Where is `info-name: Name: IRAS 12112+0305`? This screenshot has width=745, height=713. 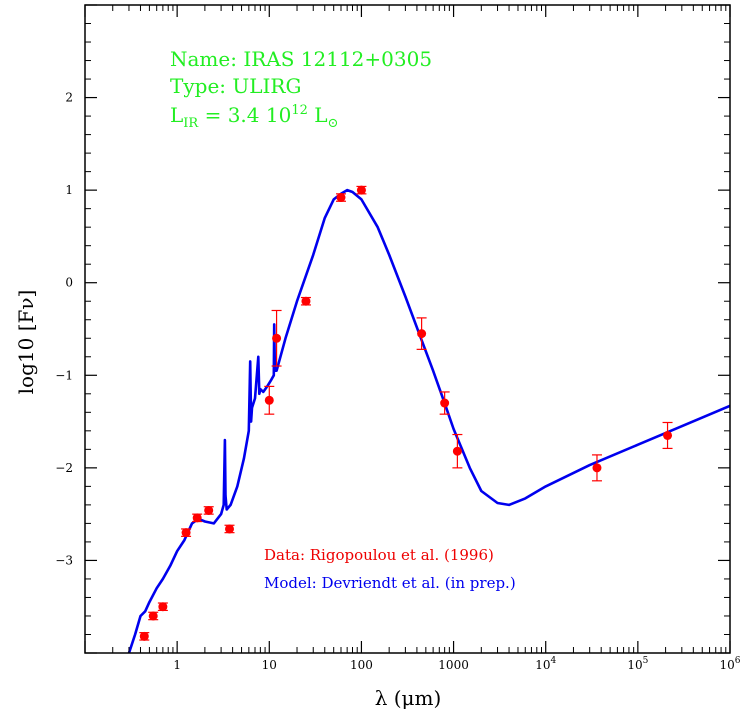
info-name: Name: IRAS 12112+0305 is located at coordinates (301, 59).